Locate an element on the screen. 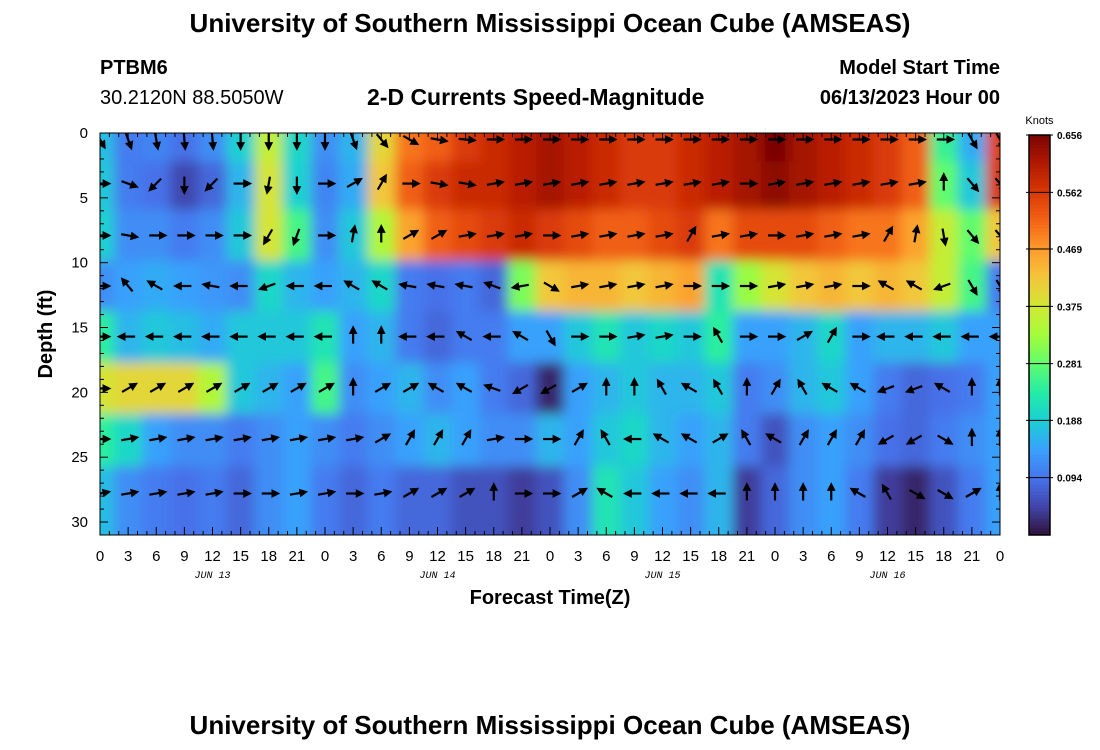 This screenshot has width=1100, height=750. x-tick-label: 12 is located at coordinates (212, 556).